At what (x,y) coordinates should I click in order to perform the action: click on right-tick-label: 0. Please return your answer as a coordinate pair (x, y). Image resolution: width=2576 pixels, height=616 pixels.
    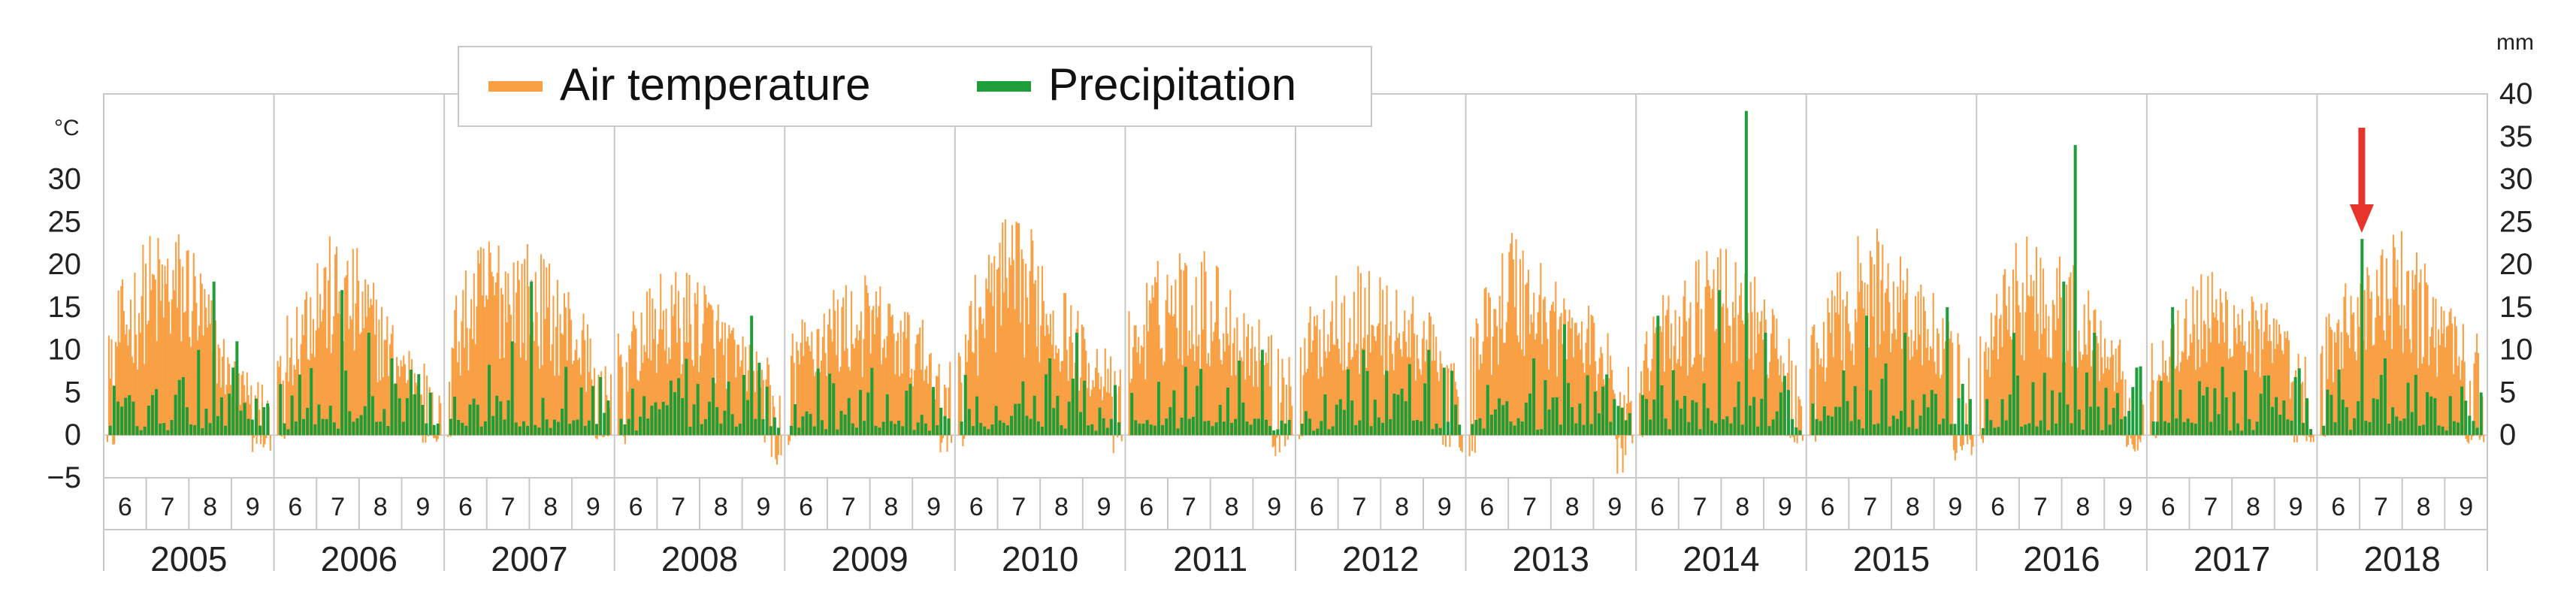
    Looking at the image, I should click on (2507, 434).